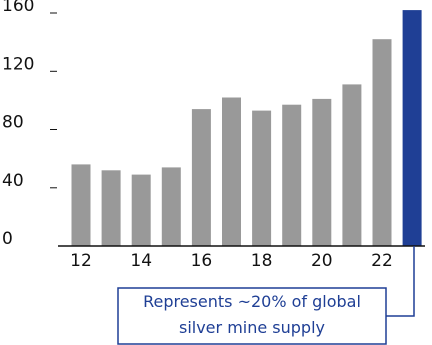 The image size is (432, 345). What do you see at coordinates (202, 261) in the screenshot?
I see `x-tick-label-16: 16` at bounding box center [202, 261].